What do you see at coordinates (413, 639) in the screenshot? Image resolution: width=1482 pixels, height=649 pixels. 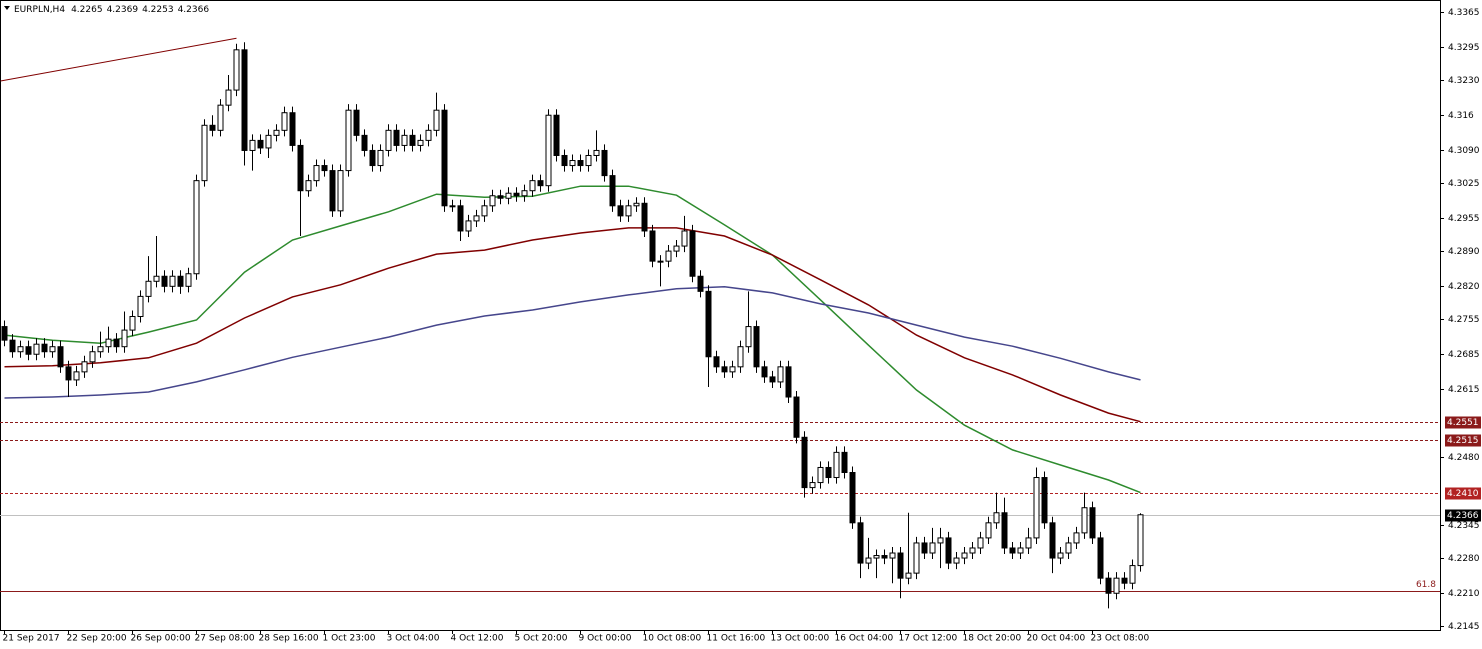 I see `x-tick-label: 3 Oct 04:00` at bounding box center [413, 639].